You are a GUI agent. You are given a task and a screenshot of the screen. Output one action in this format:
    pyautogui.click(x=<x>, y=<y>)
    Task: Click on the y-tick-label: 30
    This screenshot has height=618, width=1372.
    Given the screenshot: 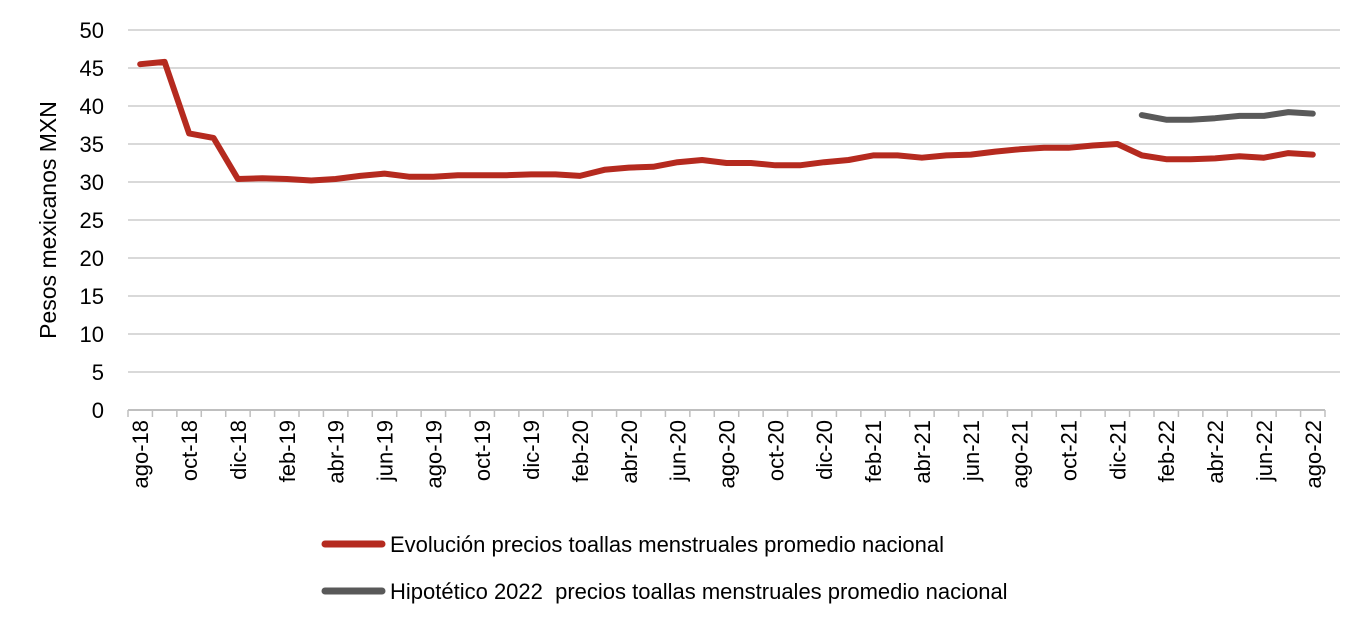 What is the action you would take?
    pyautogui.click(x=92, y=182)
    